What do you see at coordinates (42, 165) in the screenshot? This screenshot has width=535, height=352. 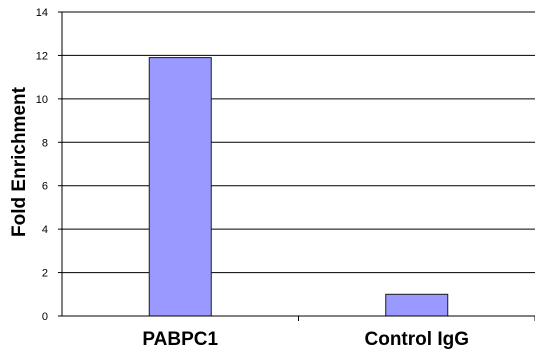 I see `y-tick-labels: 0 2 4 6 8 10 12 14` at bounding box center [42, 165].